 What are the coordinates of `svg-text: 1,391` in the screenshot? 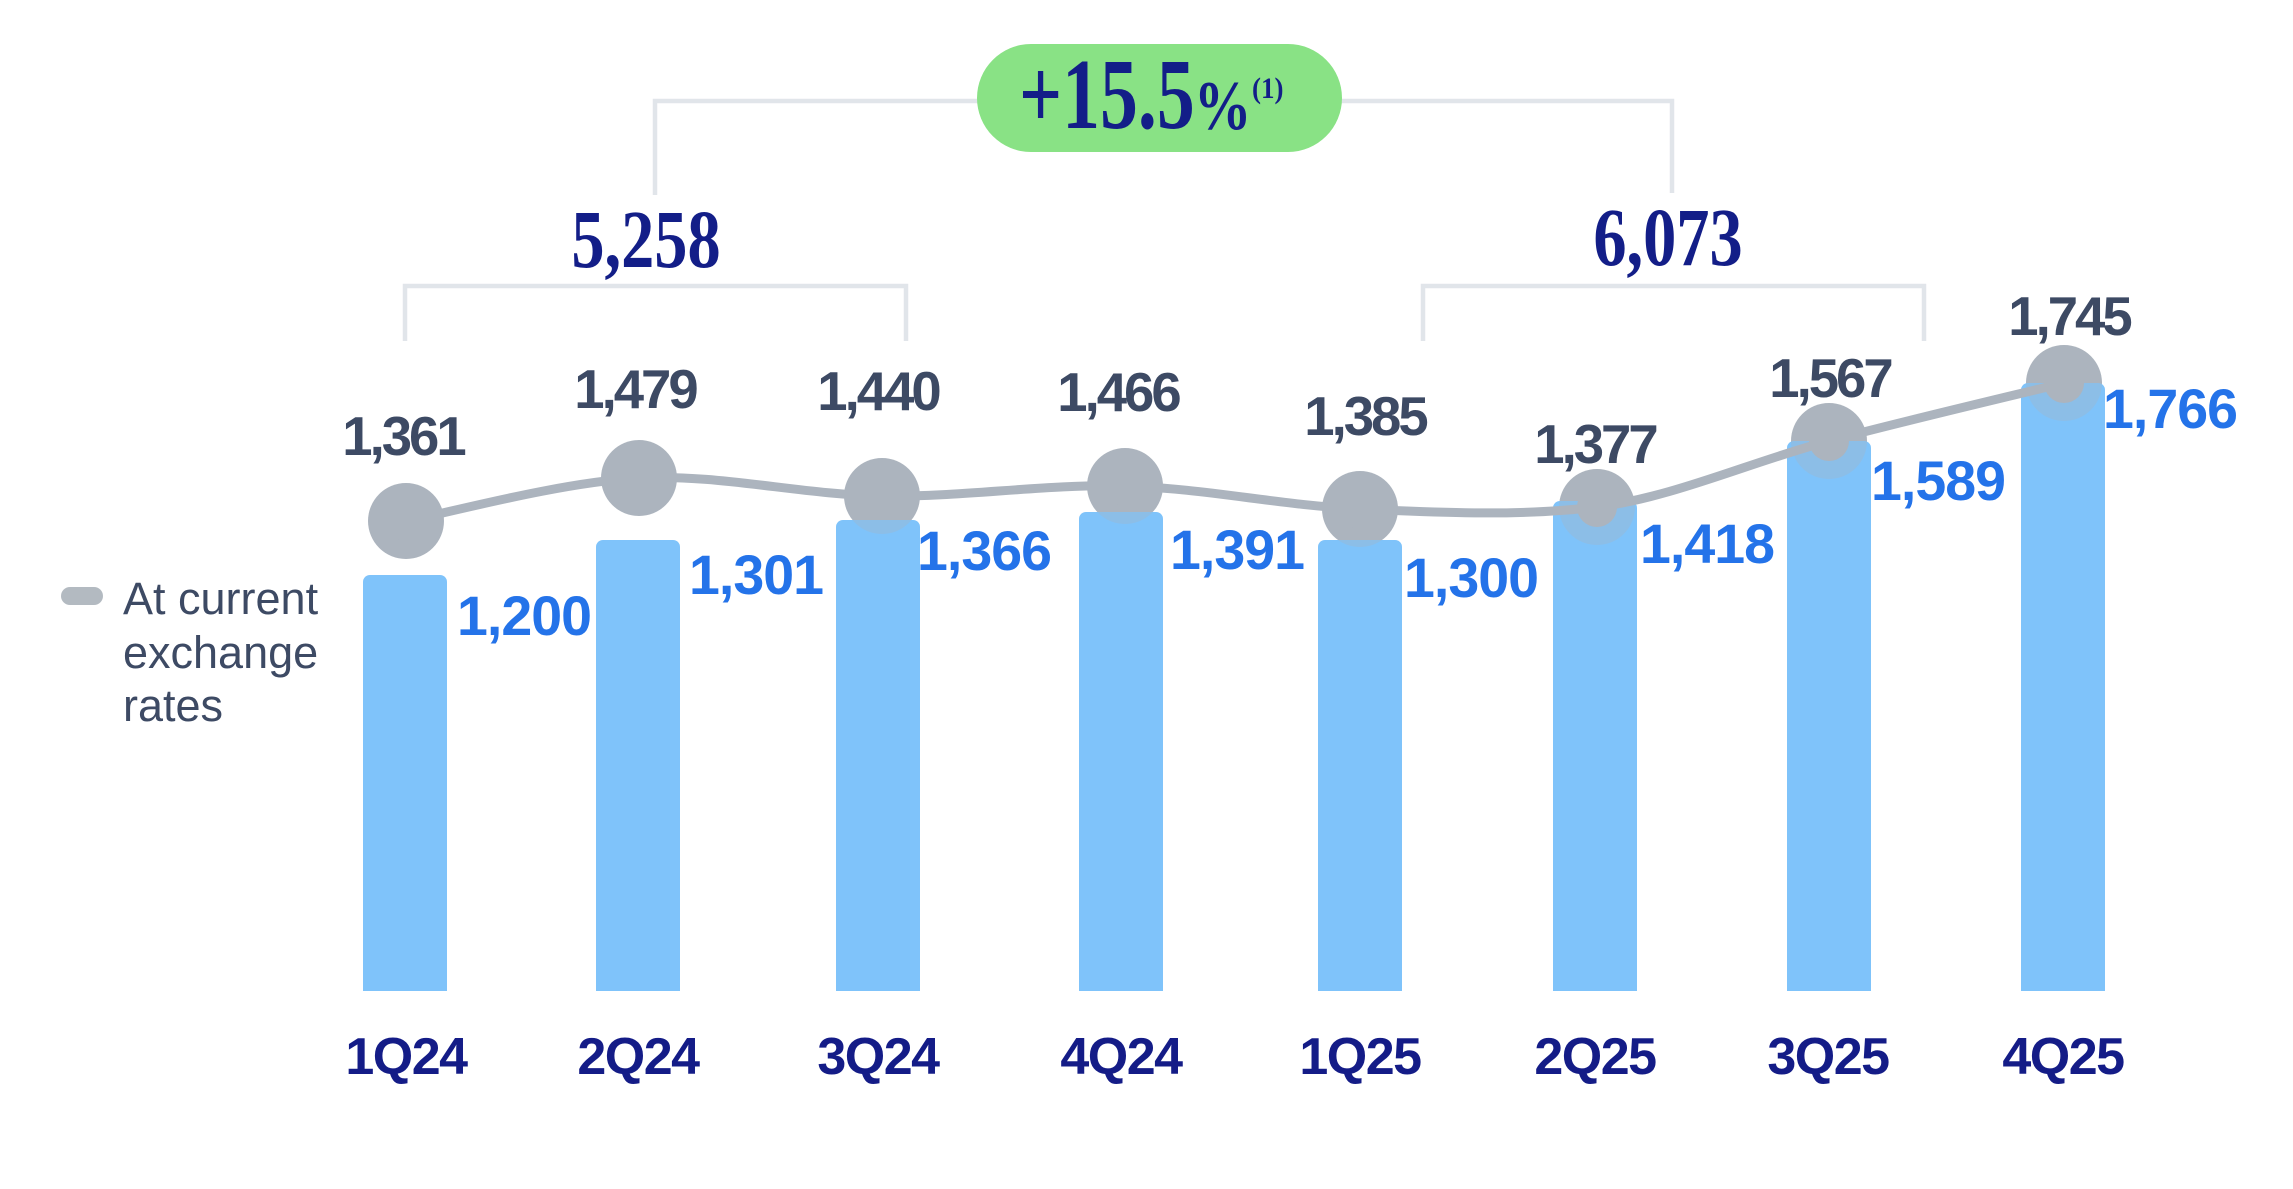 It's located at (1237, 550).